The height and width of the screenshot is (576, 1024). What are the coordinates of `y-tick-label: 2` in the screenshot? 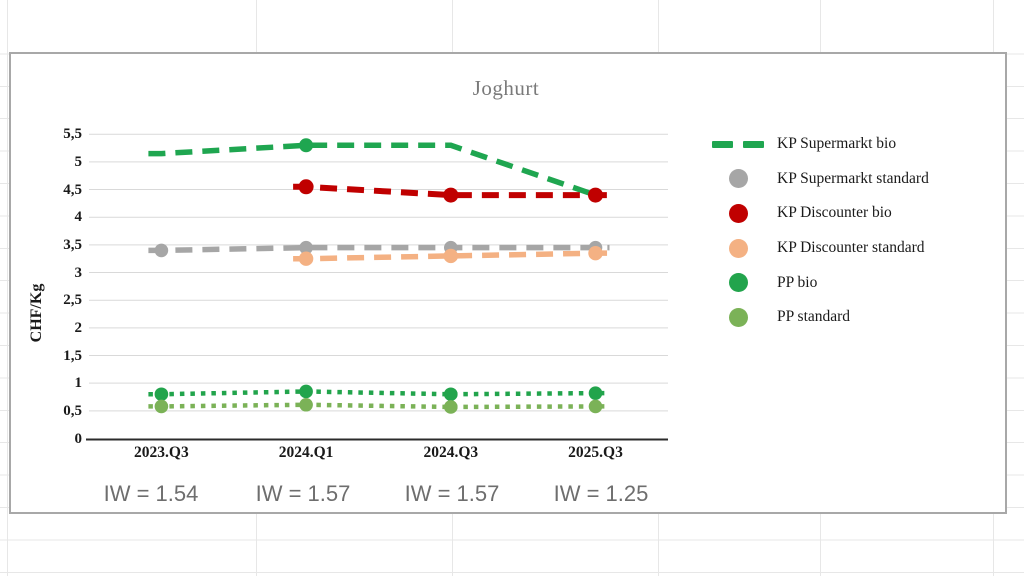 It's located at (78, 327).